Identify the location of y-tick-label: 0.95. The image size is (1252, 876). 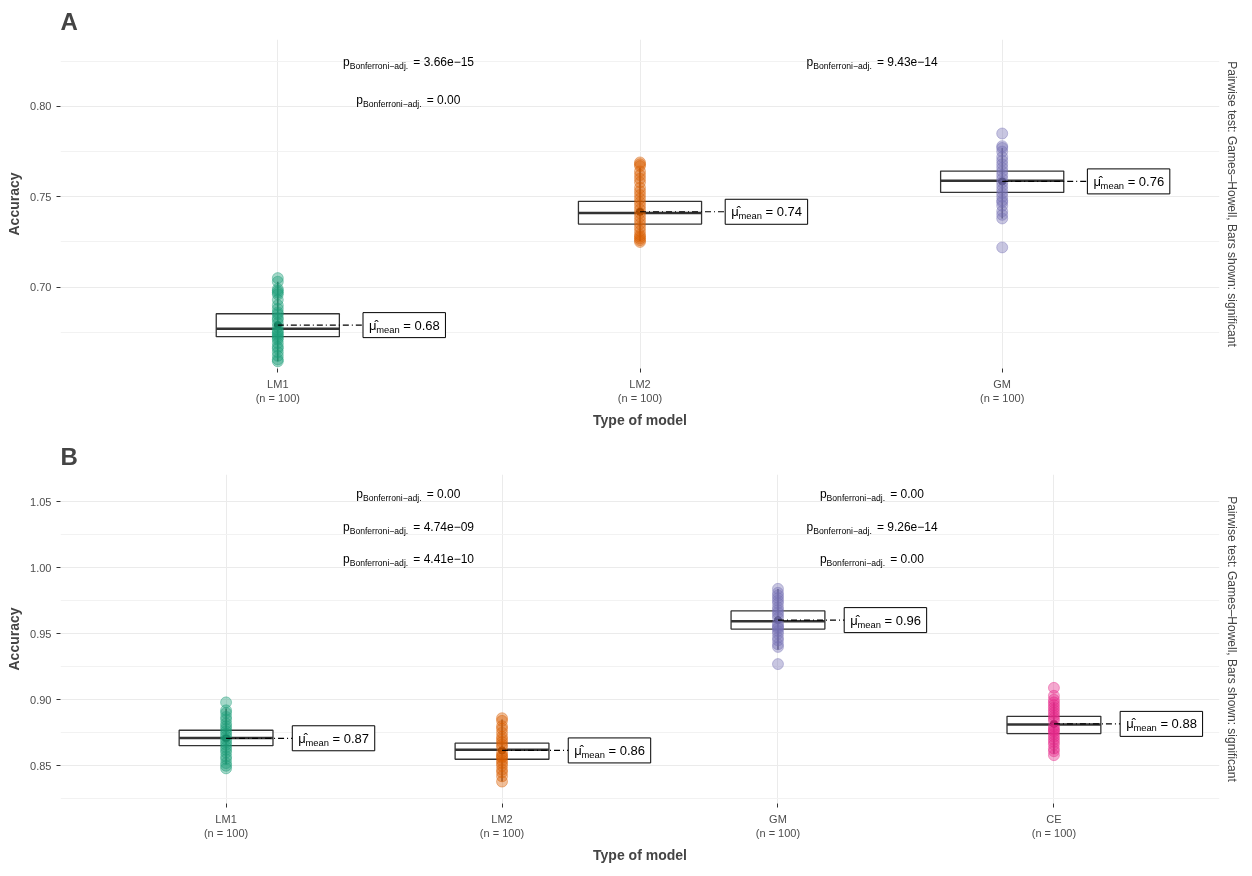
(41, 633).